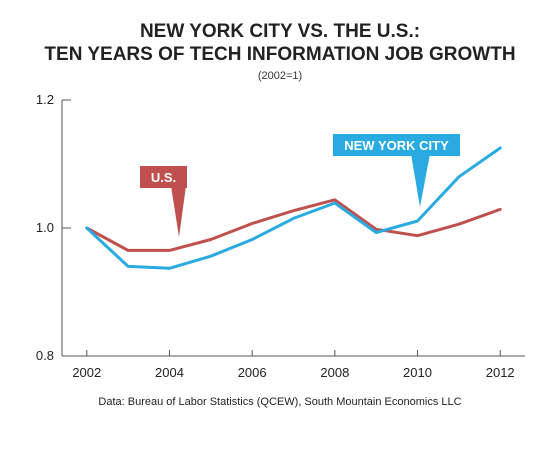 The height and width of the screenshot is (450, 560). I want to click on legend-nyc-callout: NEW YORK CITY, so click(396, 170).